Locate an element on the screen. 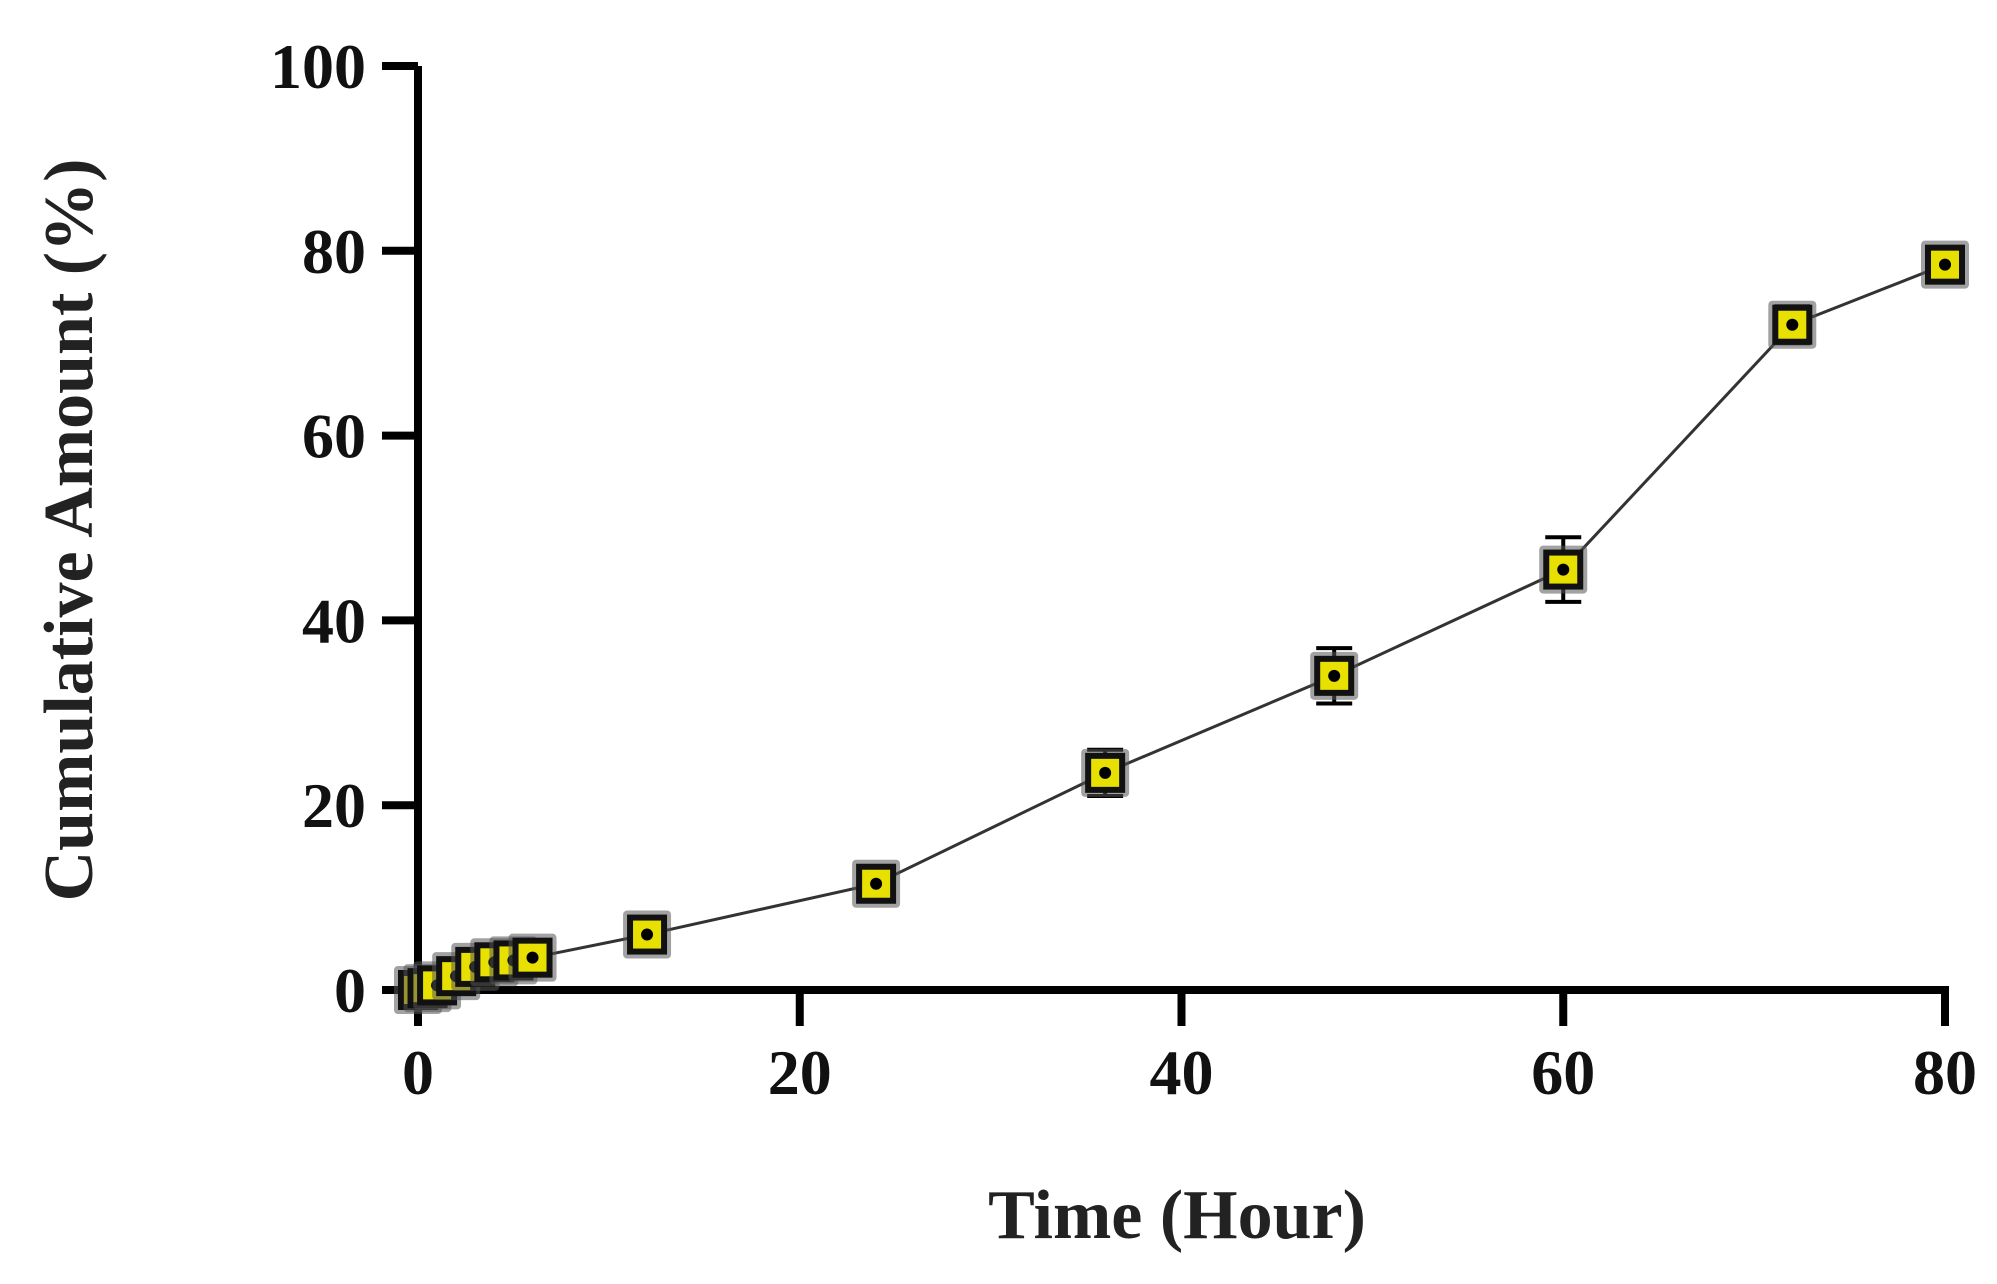 The width and height of the screenshot is (1997, 1284). y-tick-label: 0 is located at coordinates (350, 990).